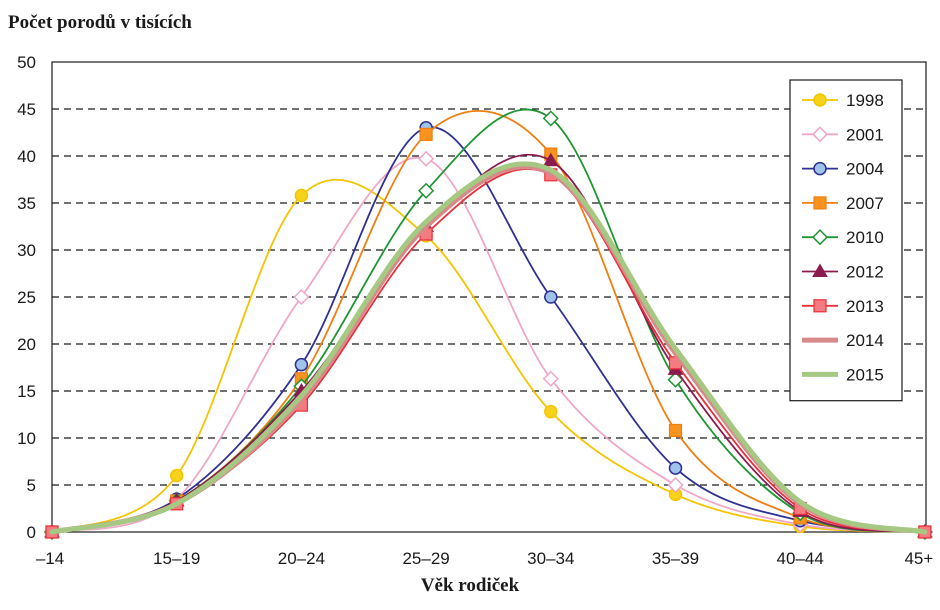  Describe the element at coordinates (31, 485) in the screenshot. I see `y-tick-label: 5` at that location.